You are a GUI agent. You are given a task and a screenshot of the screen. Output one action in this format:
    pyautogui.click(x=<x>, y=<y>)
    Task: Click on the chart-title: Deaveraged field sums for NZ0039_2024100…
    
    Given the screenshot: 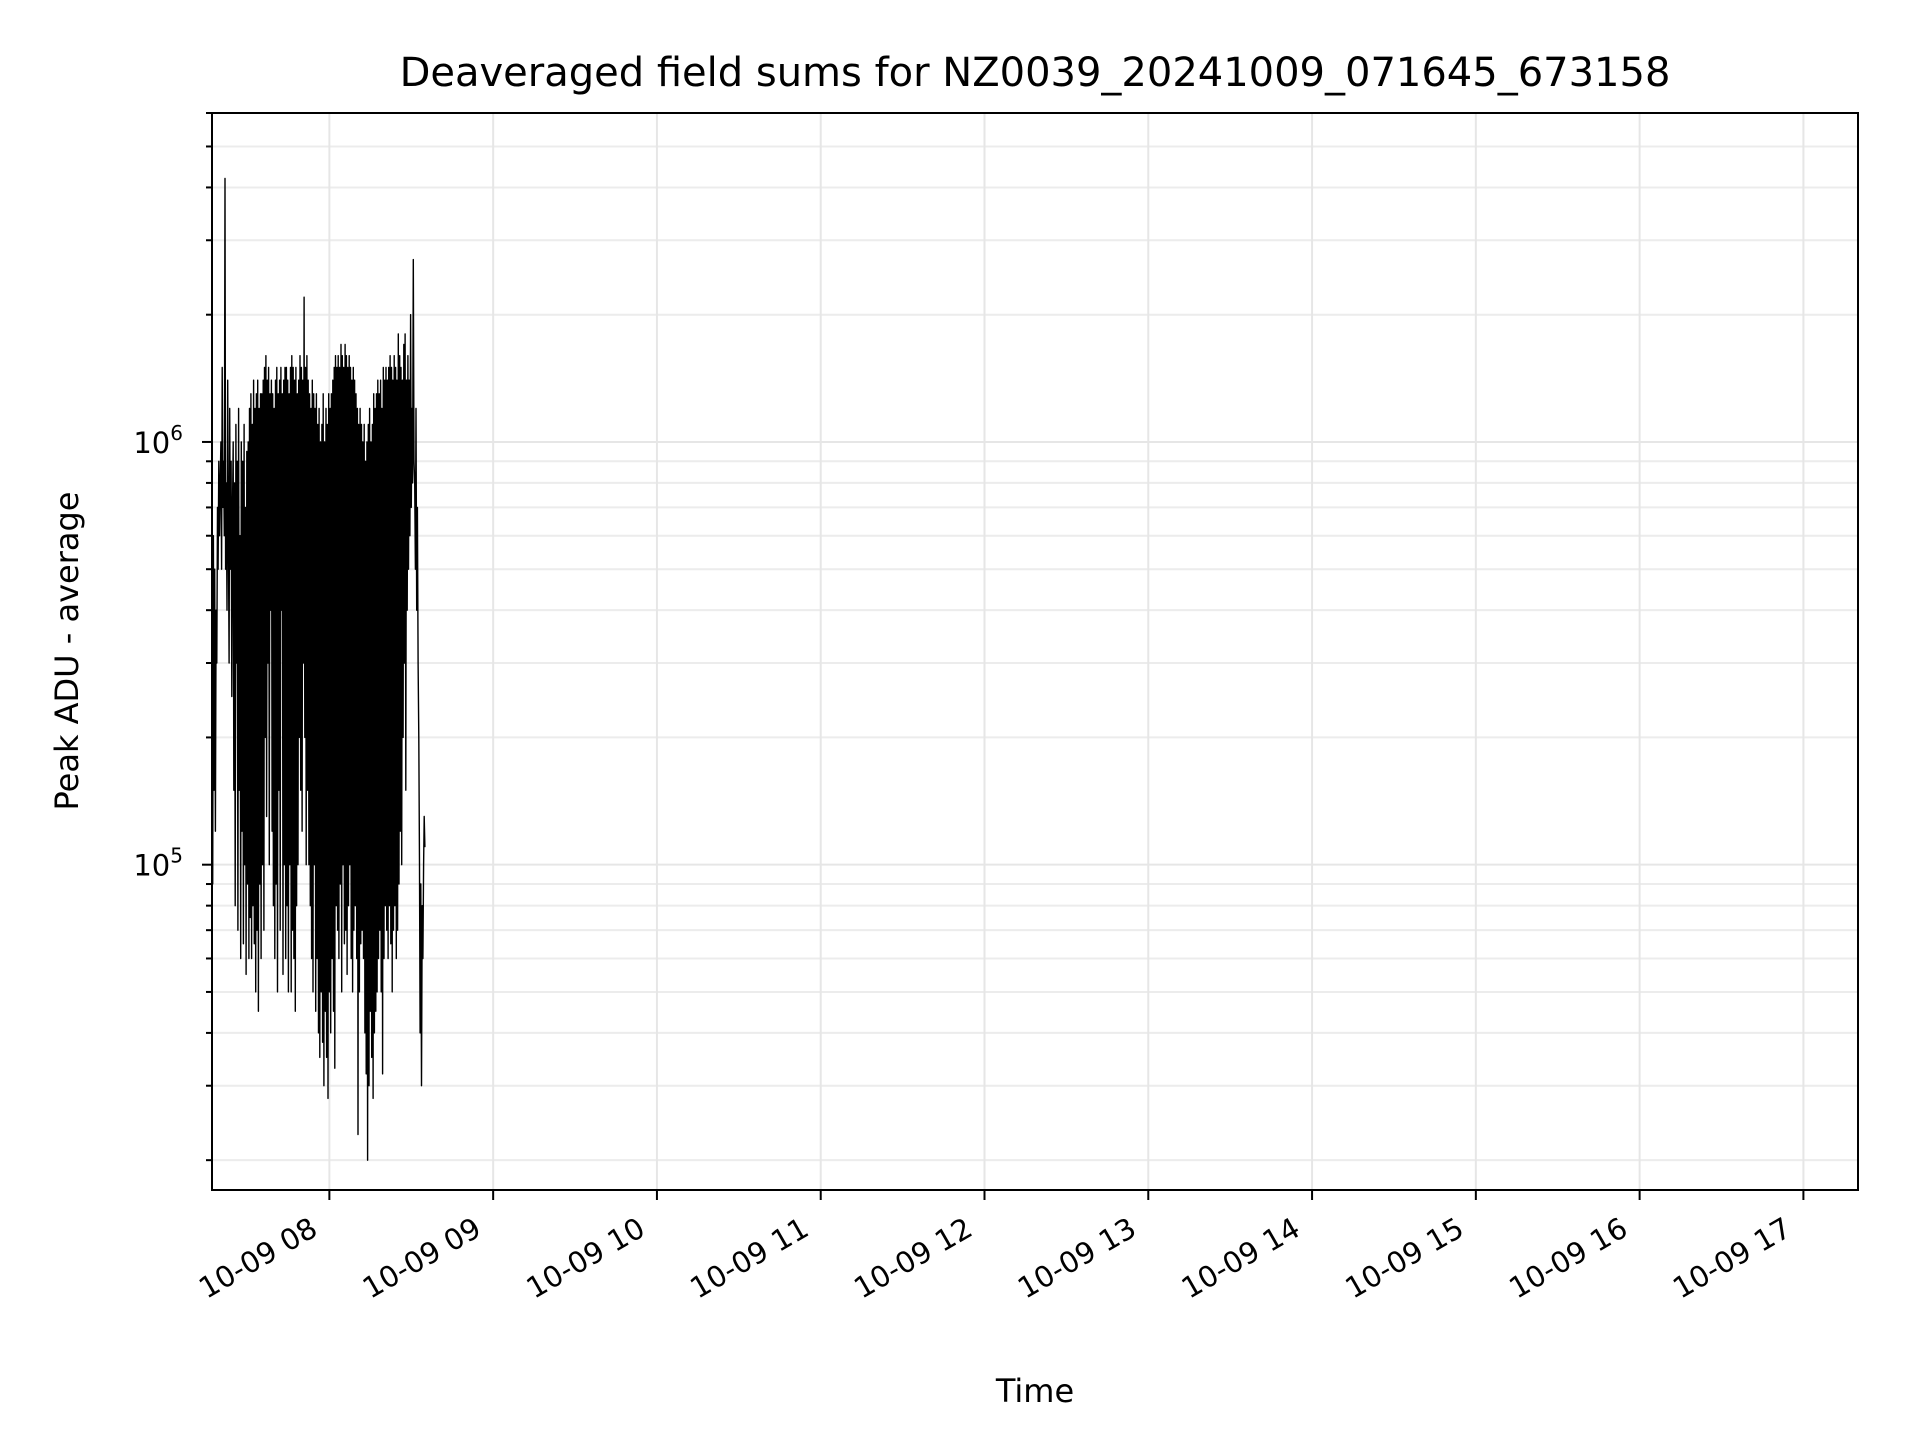 What is the action you would take?
    pyautogui.click(x=1035, y=73)
    